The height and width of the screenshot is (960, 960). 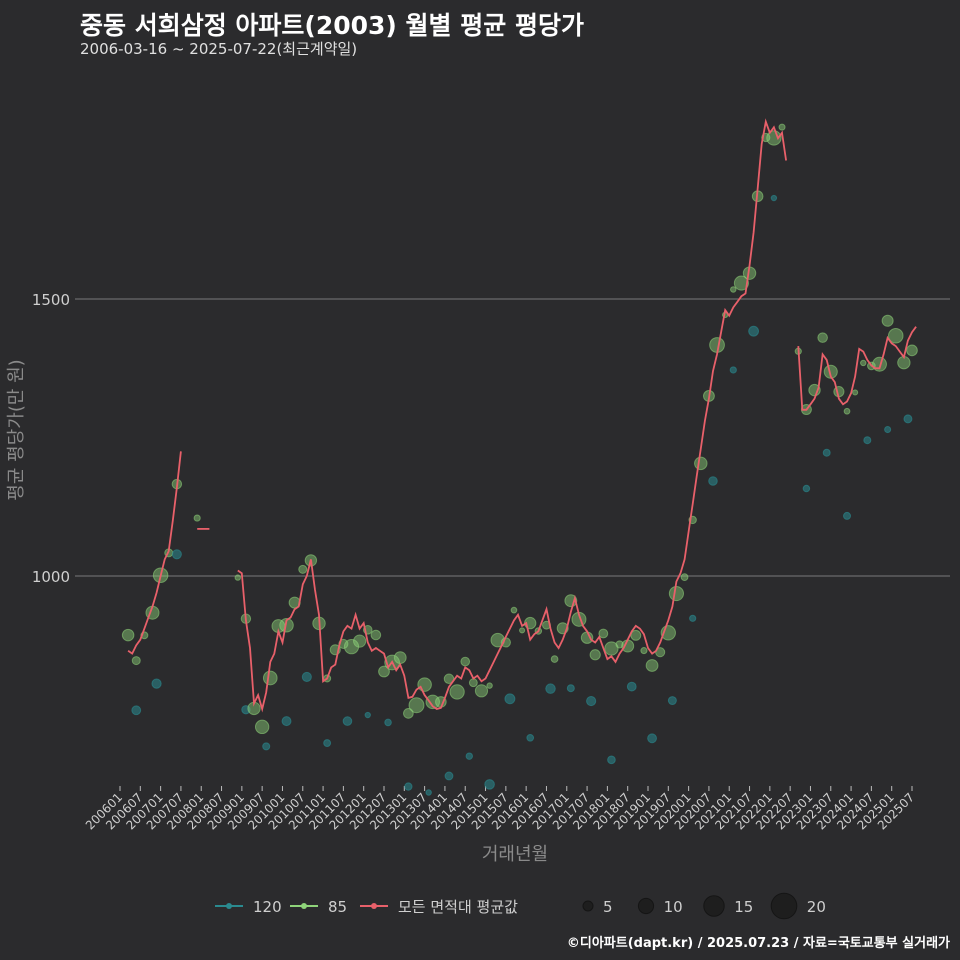 I want to click on legend-label-s120: 120, so click(x=267, y=907).